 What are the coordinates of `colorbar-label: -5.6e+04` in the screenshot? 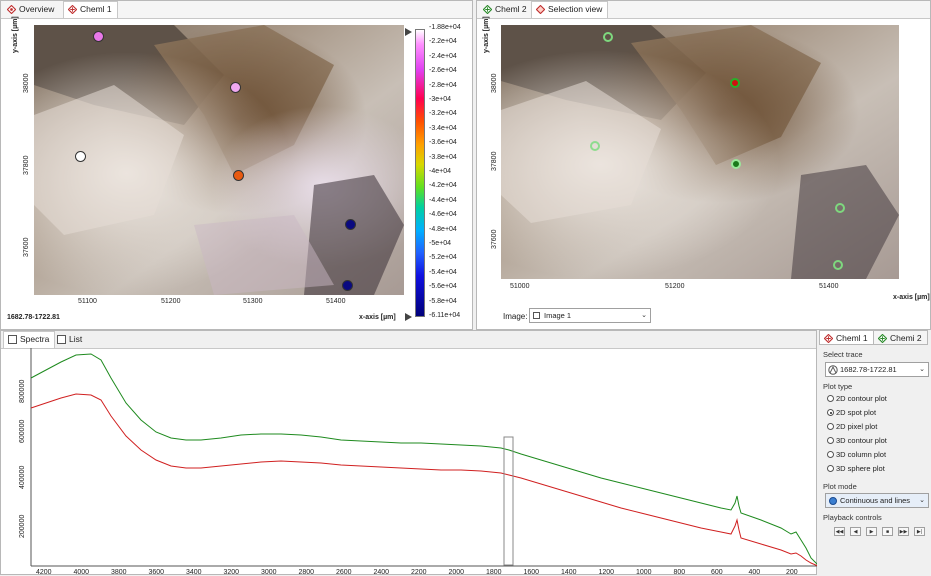 It's located at (443, 287).